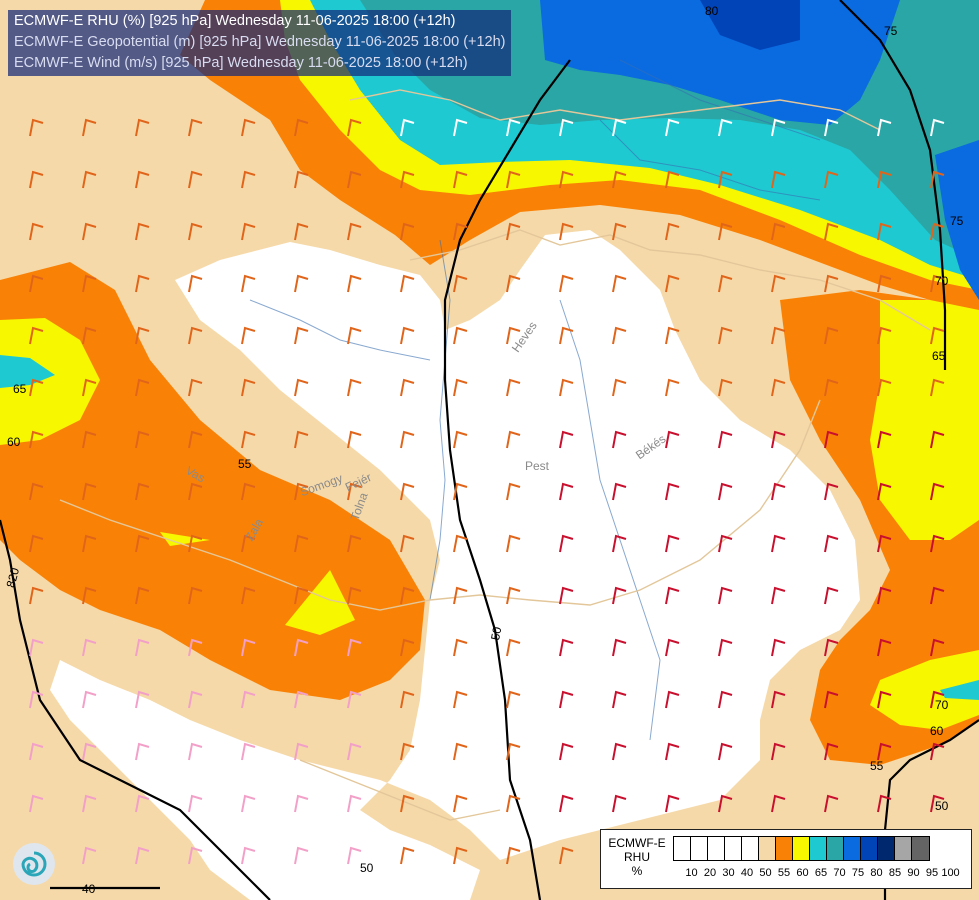 This screenshot has width=979, height=900. I want to click on legend-tick-label: 30, so click(728, 873).